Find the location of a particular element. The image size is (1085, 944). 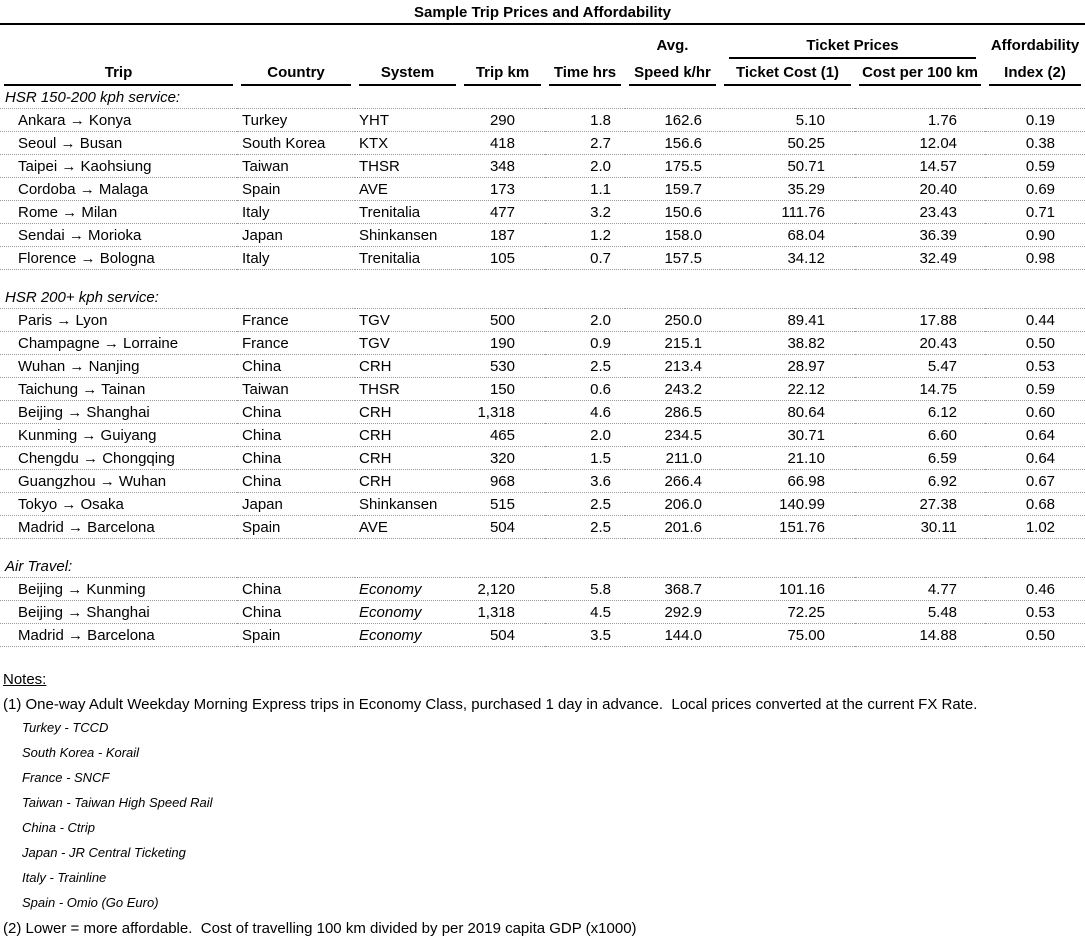

cell-trip-km: 320 is located at coordinates (502, 458).